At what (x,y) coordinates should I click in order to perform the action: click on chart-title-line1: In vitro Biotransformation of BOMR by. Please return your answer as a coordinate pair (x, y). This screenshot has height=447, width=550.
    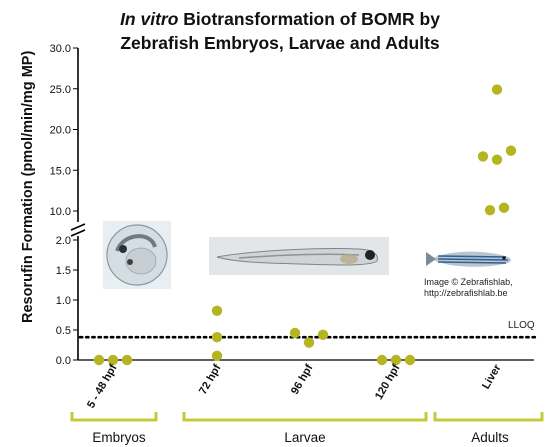
    Looking at the image, I should click on (280, 19).